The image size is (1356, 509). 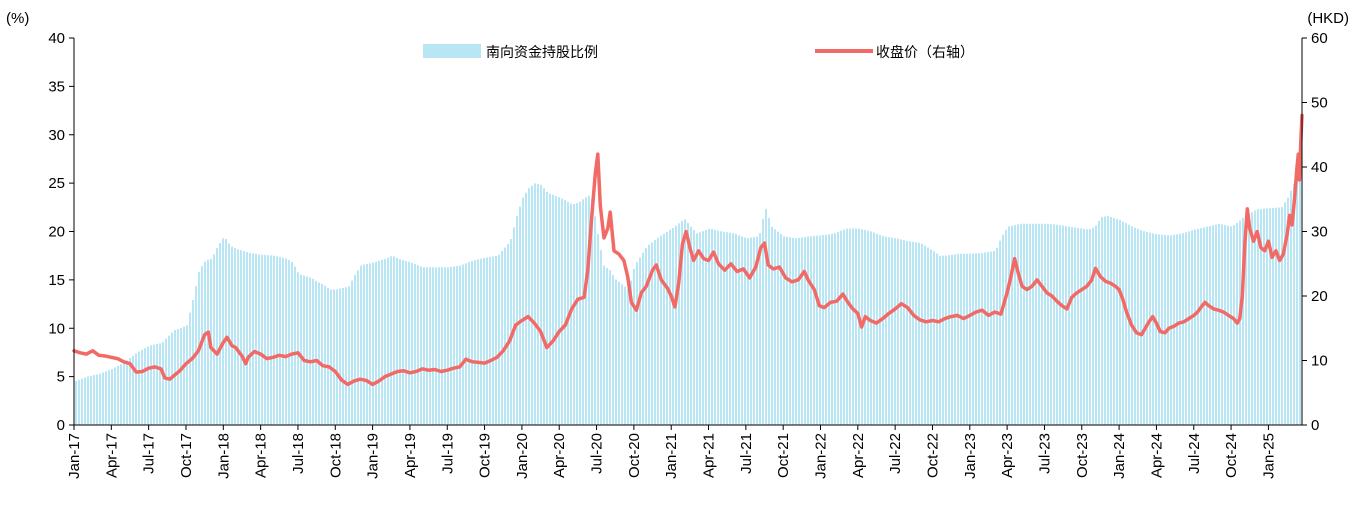 What do you see at coordinates (1319, 103) in the screenshot?
I see `right-tick-label: 50` at bounding box center [1319, 103].